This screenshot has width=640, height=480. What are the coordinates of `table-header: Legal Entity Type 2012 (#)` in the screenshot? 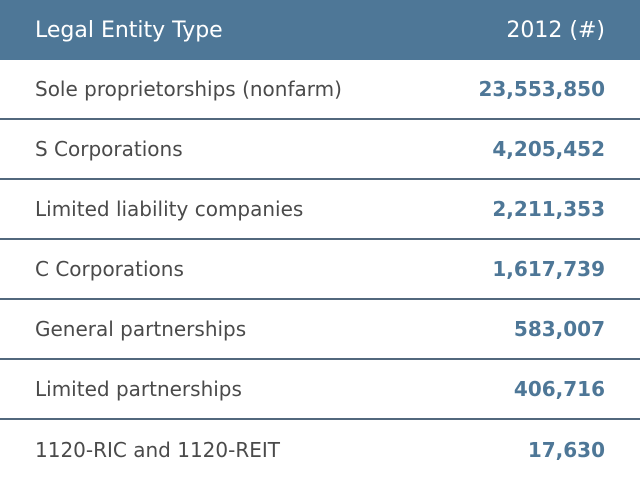 It's located at (320, 30).